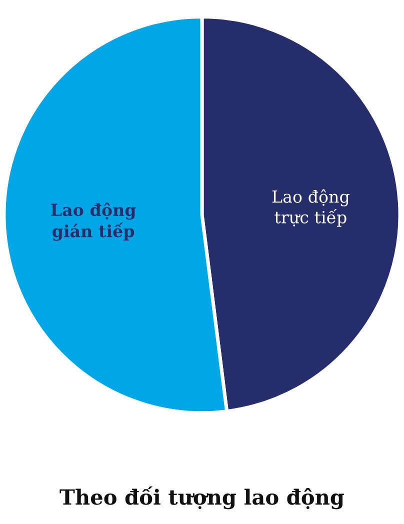  I want to click on slice-label: Lao động trực tiếp, so click(311, 208).